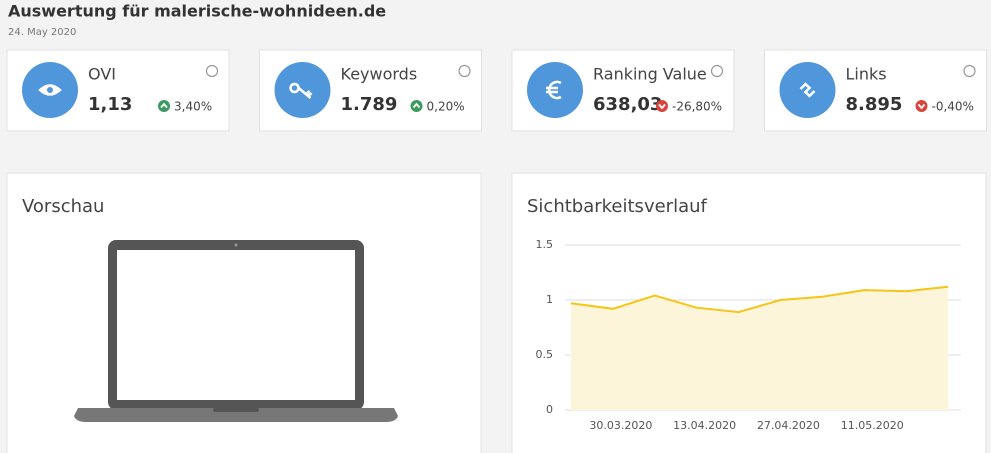 Image resolution: width=991 pixels, height=453 pixels. What do you see at coordinates (627, 104) in the screenshot?
I see `card-value: 638,03` at bounding box center [627, 104].